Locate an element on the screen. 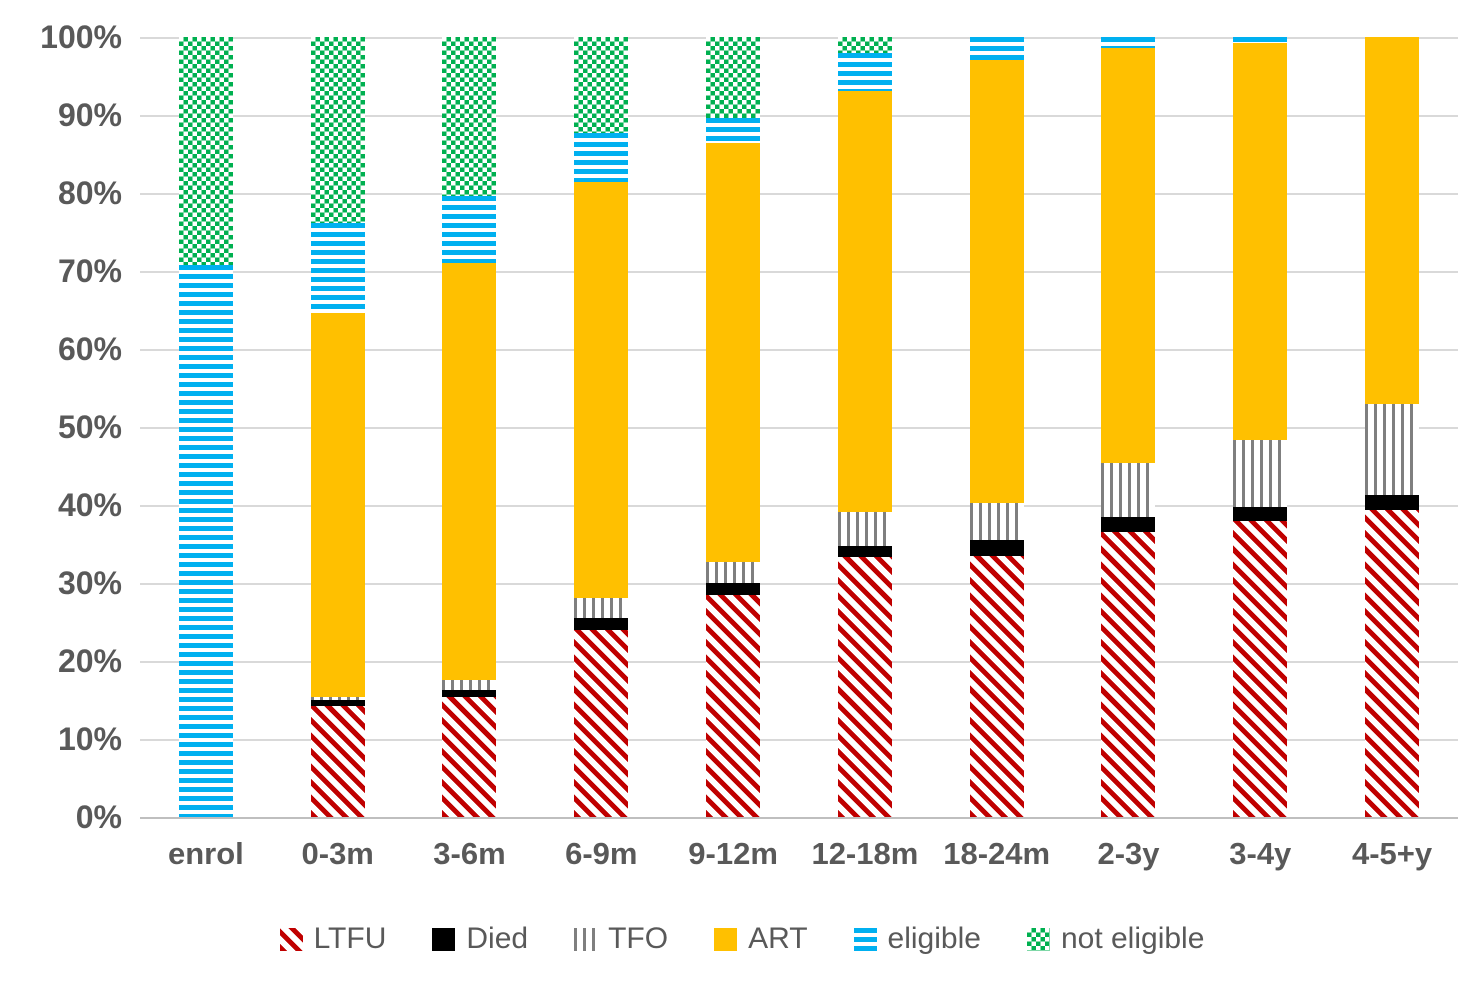 The image size is (1484, 1003). legend-label-not-eligible: not eligible is located at coordinates (1132, 938).